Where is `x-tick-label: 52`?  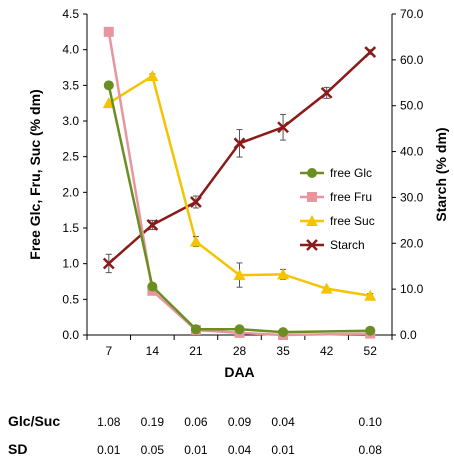
x-tick-label: 52 is located at coordinates (371, 351).